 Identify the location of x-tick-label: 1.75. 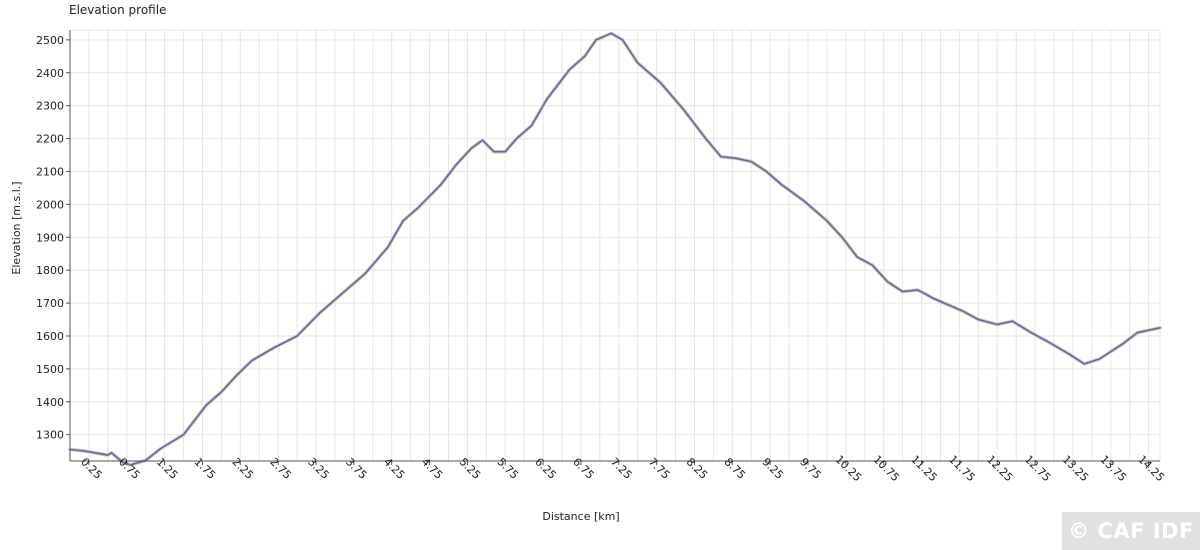
(205, 468).